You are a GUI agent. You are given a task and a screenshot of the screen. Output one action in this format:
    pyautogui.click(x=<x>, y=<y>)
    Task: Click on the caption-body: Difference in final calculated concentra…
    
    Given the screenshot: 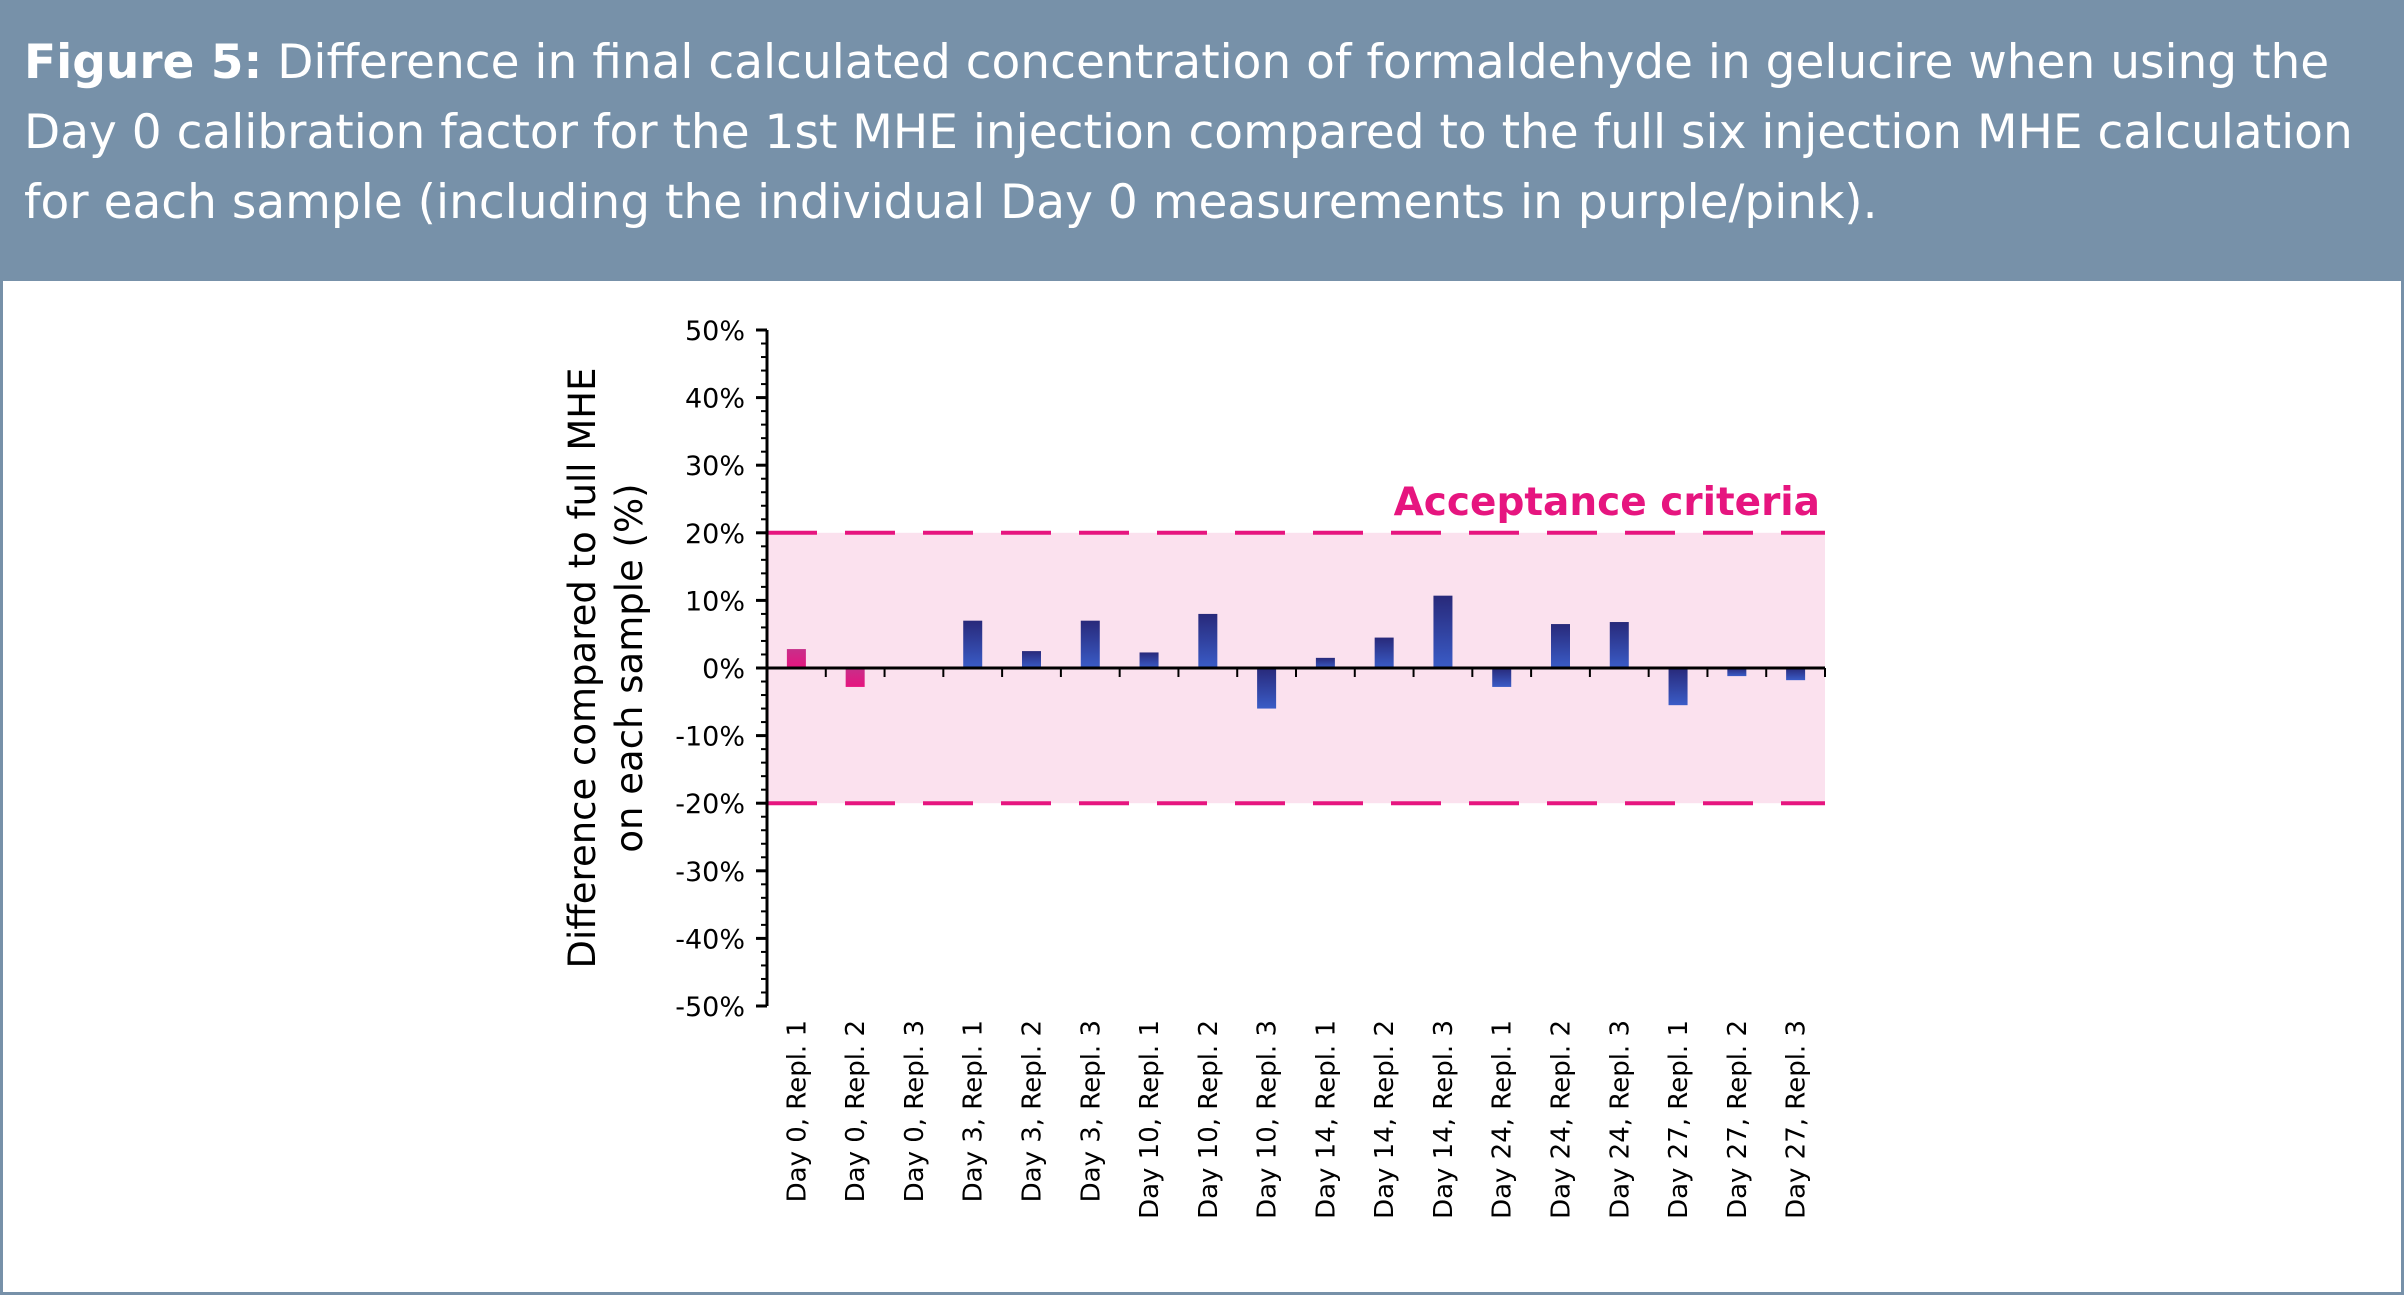 What is the action you would take?
    pyautogui.click(x=1188, y=132)
    